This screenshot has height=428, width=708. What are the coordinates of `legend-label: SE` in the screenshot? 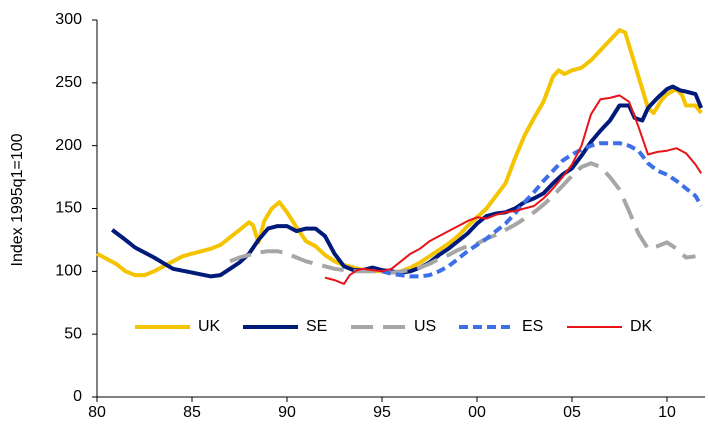 It's located at (316, 326).